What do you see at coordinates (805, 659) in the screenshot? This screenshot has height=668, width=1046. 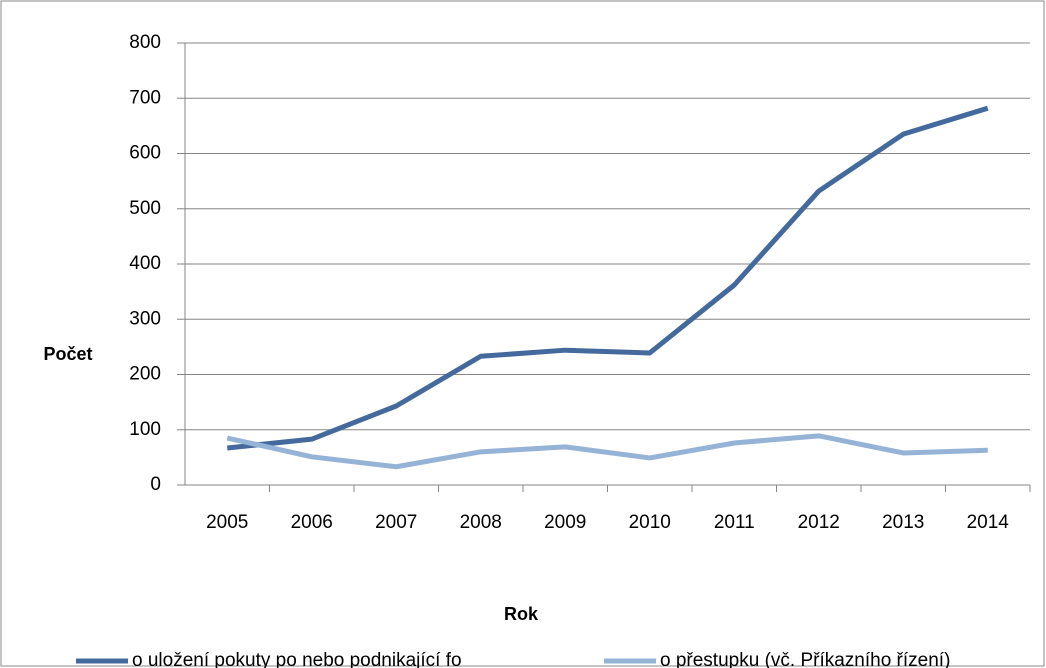 I see `legend-label: o přestupku (vč. Příkazního řízení)` at bounding box center [805, 659].